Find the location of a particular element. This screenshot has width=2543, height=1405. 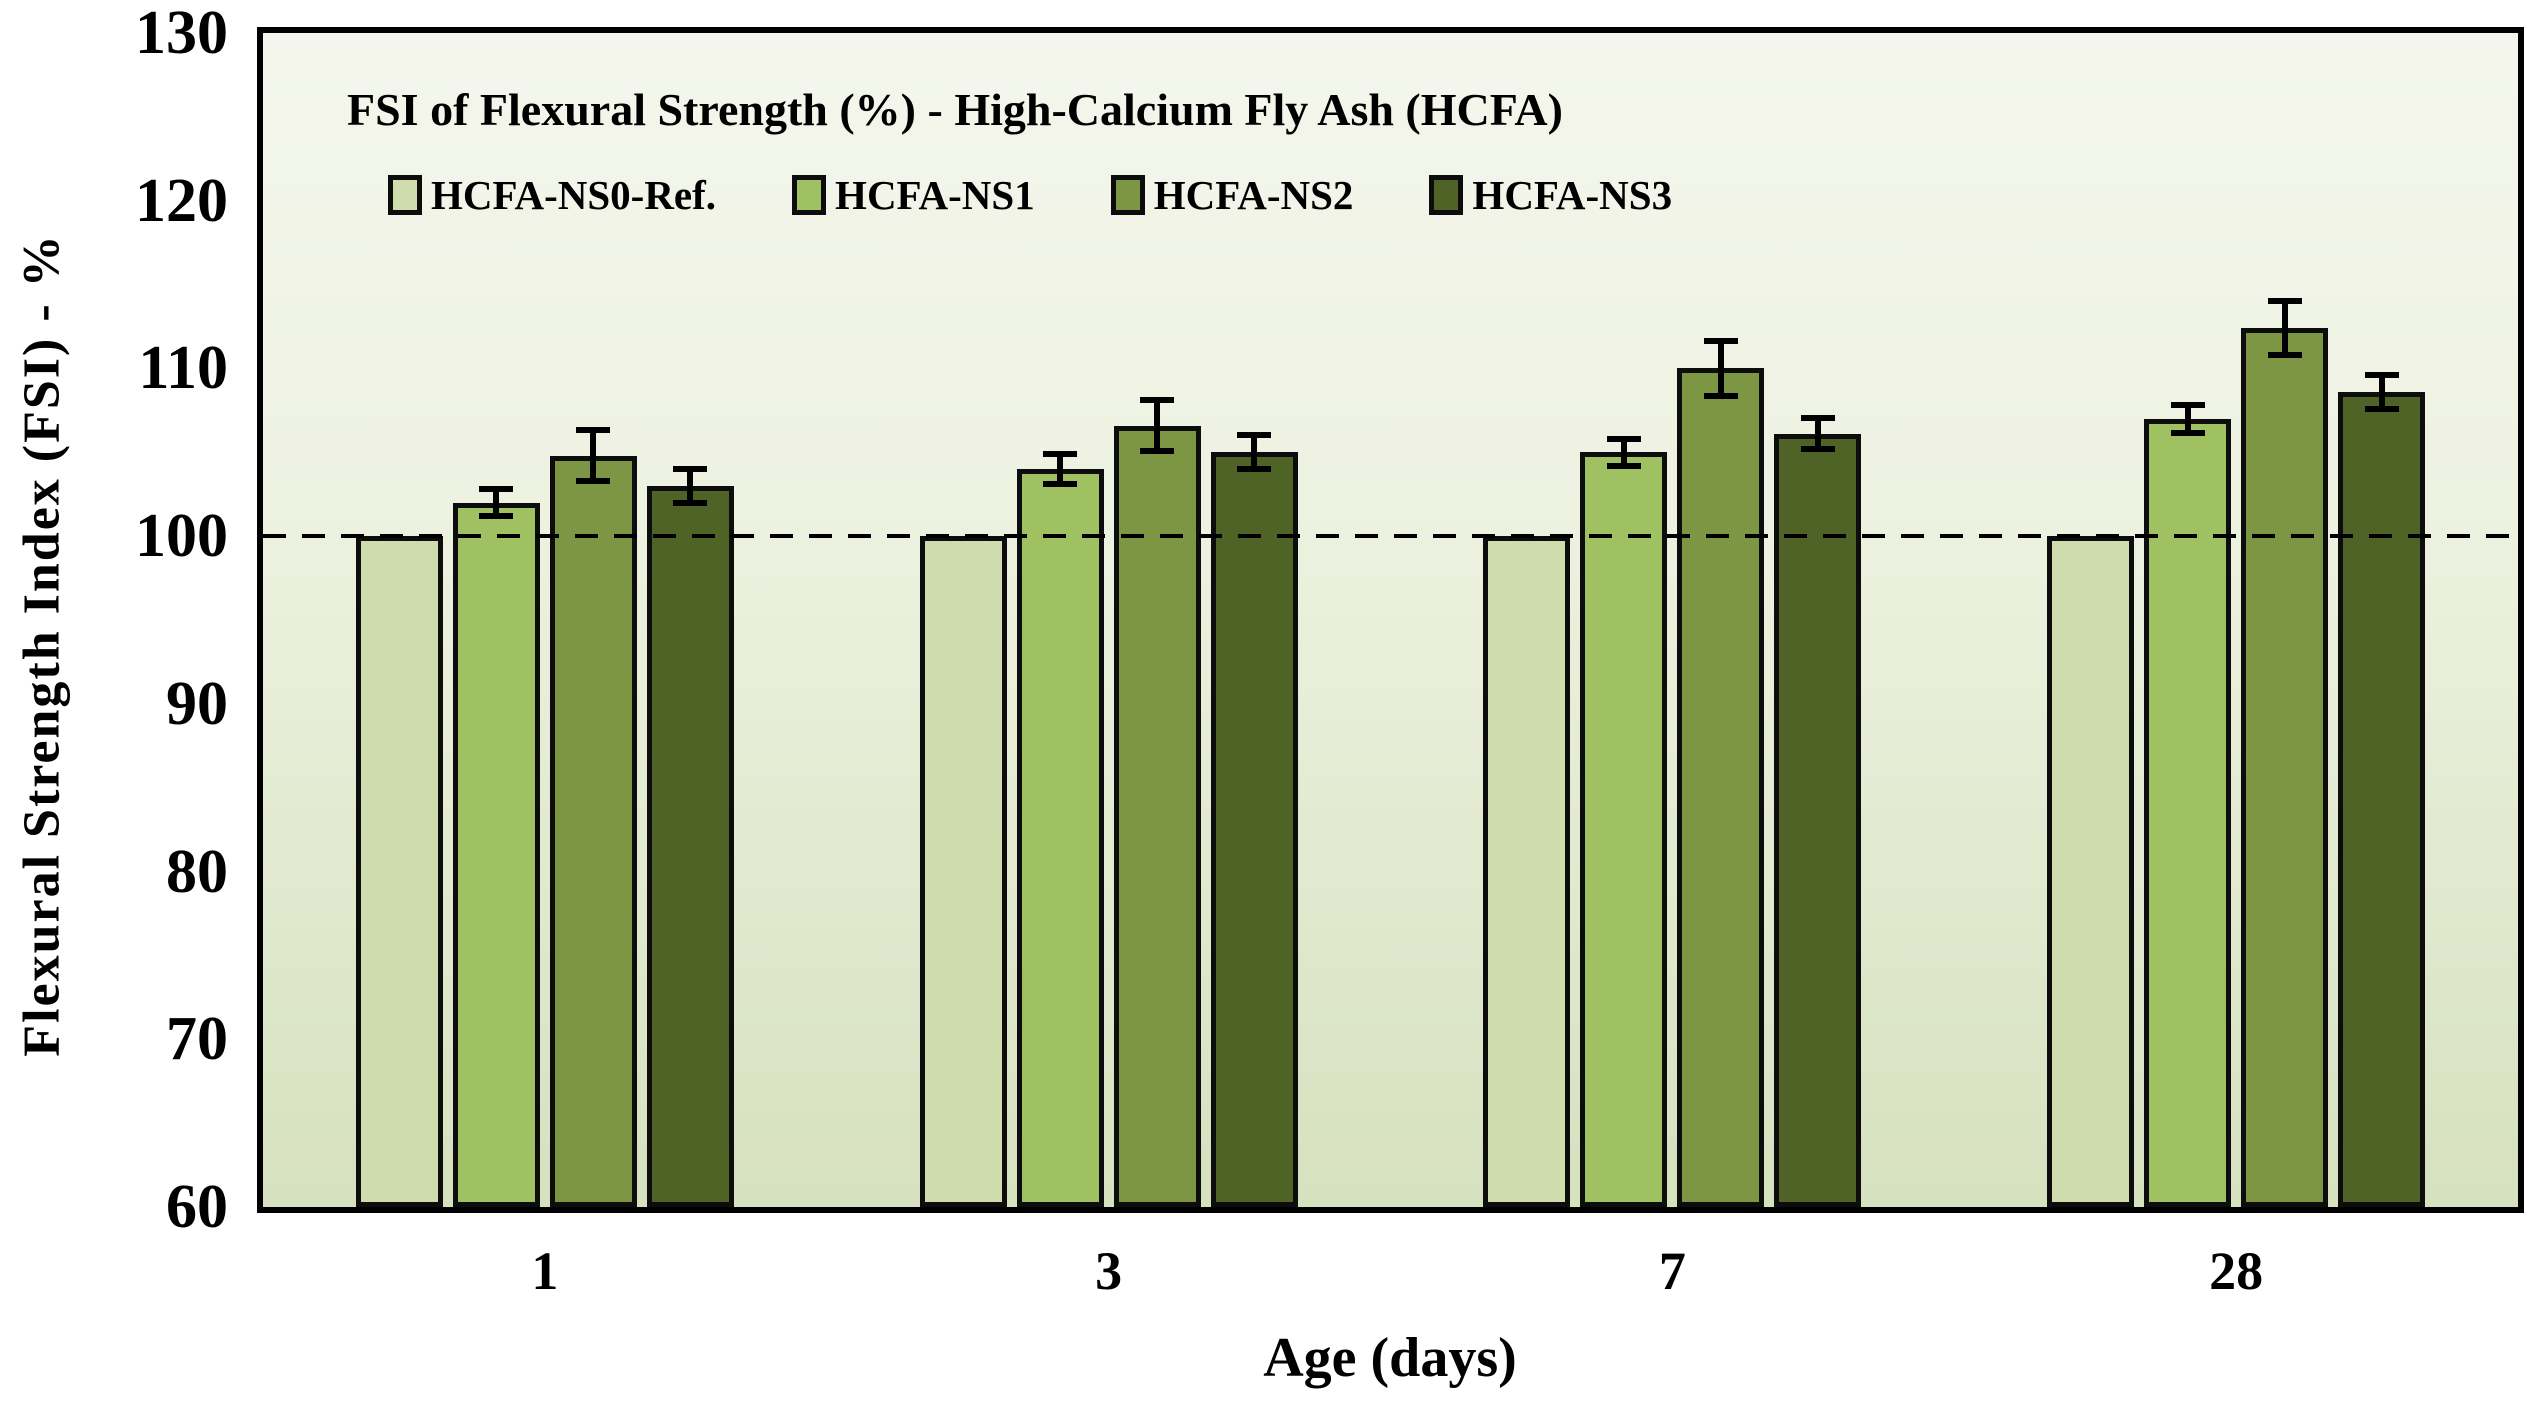

legend: HCFA-NS0-Ref. HCFA-NS1 HCFA-NS2 HCFA-NS3 is located at coordinates (1030, 195).